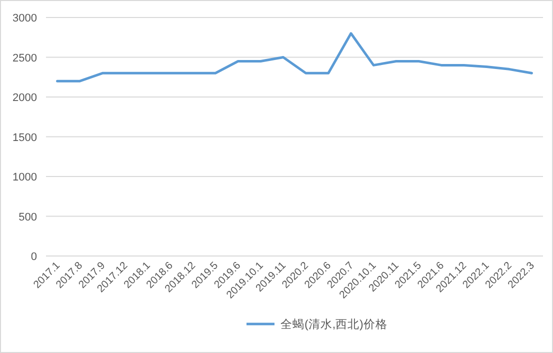 The width and height of the screenshot is (553, 353). Describe the element at coordinates (294, 57) in the screenshot. I see `line-series` at that location.